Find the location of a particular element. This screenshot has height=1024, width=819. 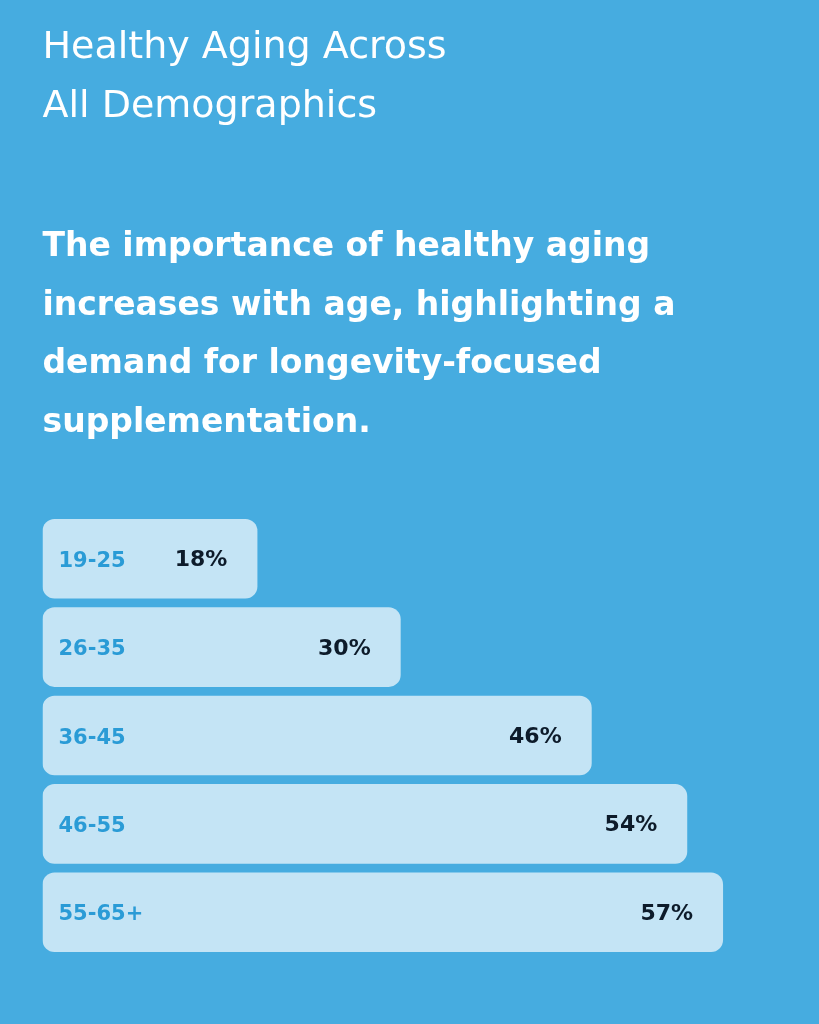

chart-title: Healthy Aging Across All Demographics is located at coordinates (244, 75).